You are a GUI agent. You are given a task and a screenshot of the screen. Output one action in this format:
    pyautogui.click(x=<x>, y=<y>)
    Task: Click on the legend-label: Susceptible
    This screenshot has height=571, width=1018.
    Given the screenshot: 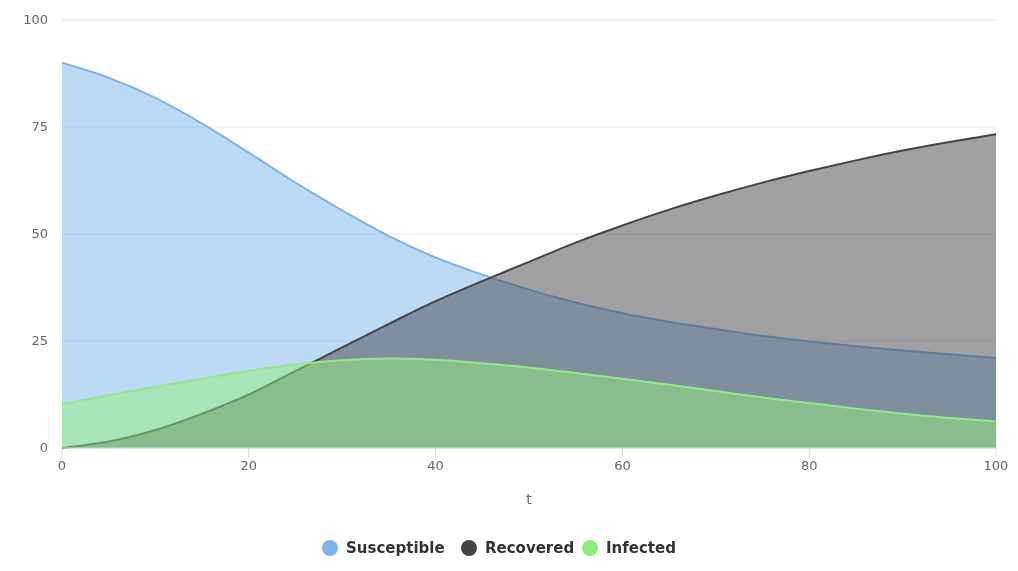 What is the action you would take?
    pyautogui.click(x=395, y=548)
    